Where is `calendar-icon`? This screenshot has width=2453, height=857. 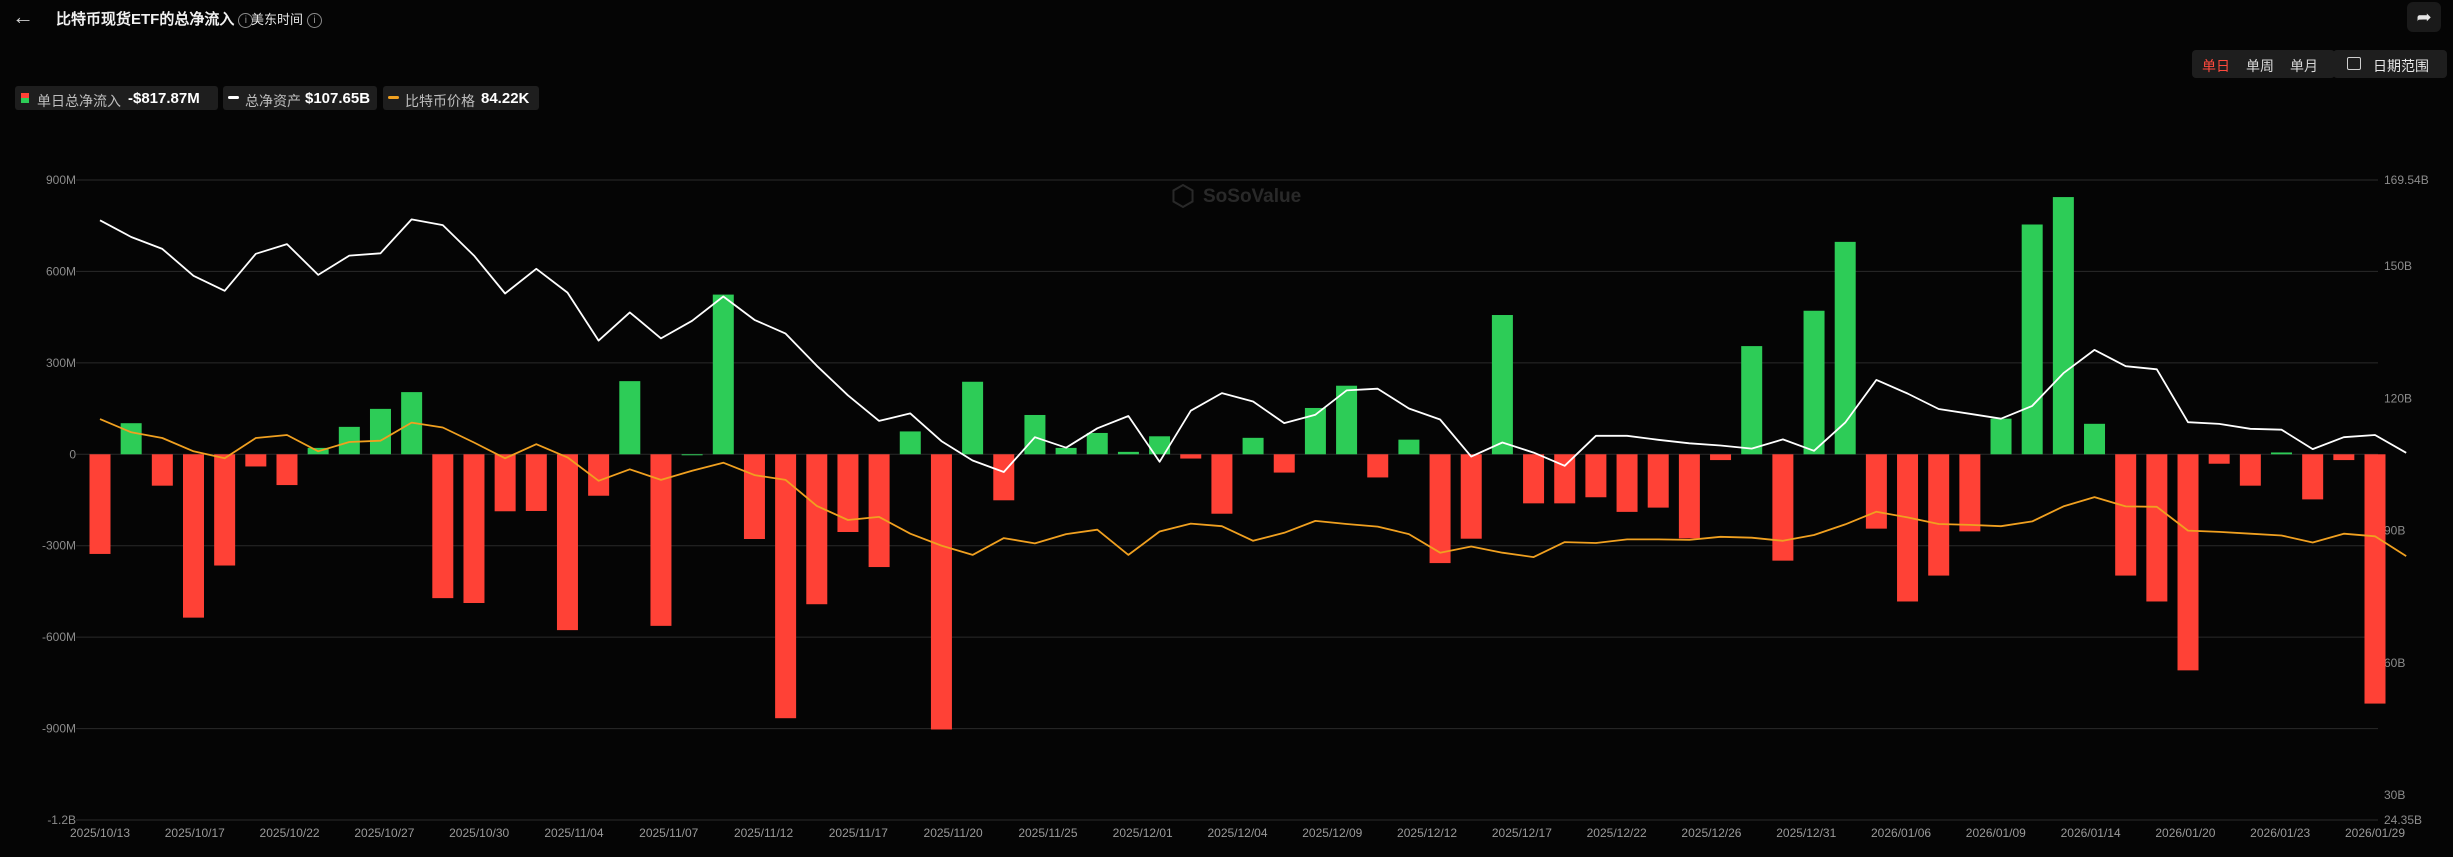 calendar-icon is located at coordinates (2354, 63).